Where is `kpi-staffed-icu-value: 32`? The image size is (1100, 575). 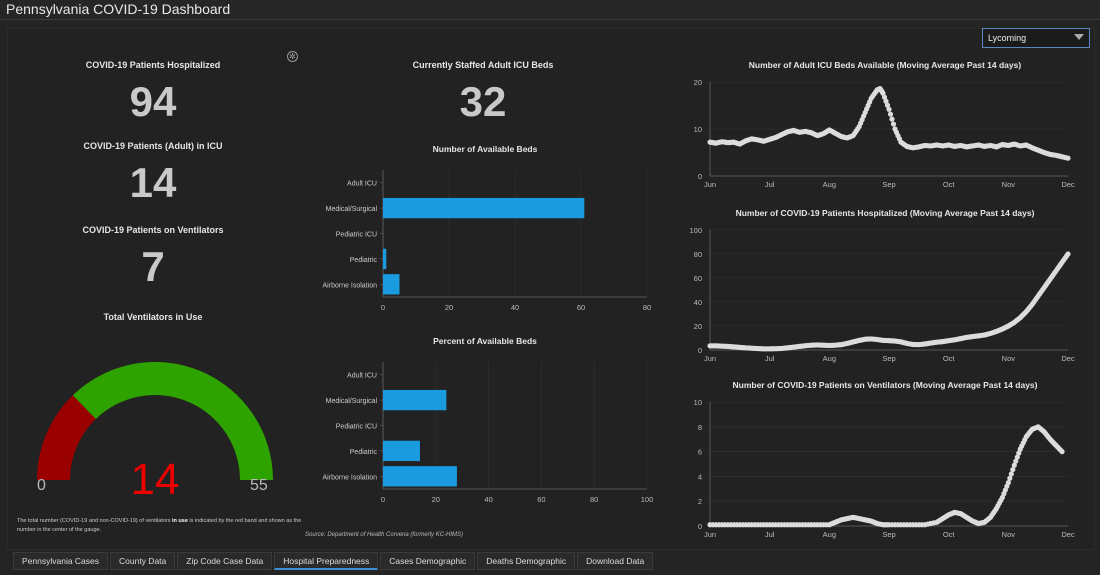 kpi-staffed-icu-value: 32 is located at coordinates (483, 101).